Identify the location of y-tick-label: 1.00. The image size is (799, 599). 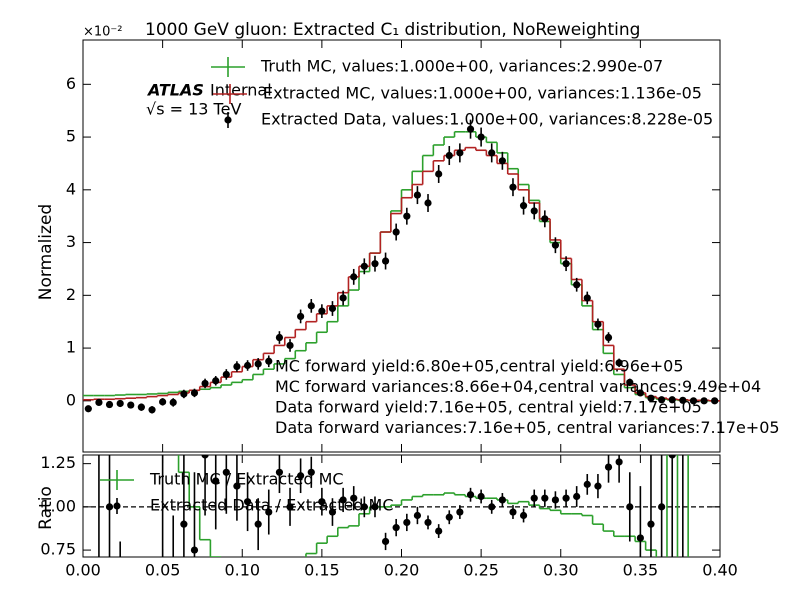
(58, 505).